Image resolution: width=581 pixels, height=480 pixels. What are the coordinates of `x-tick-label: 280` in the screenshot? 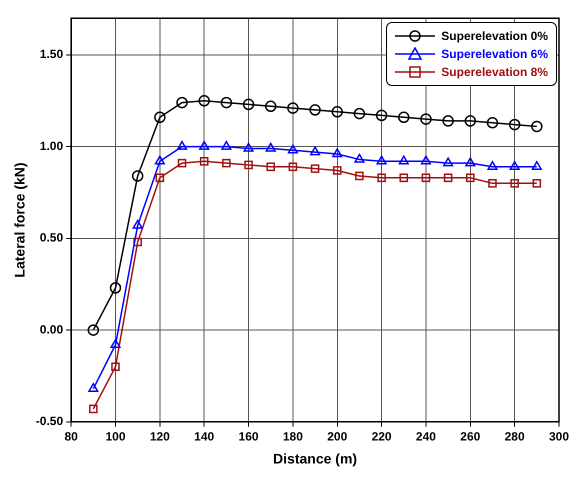 It's located at (514, 436).